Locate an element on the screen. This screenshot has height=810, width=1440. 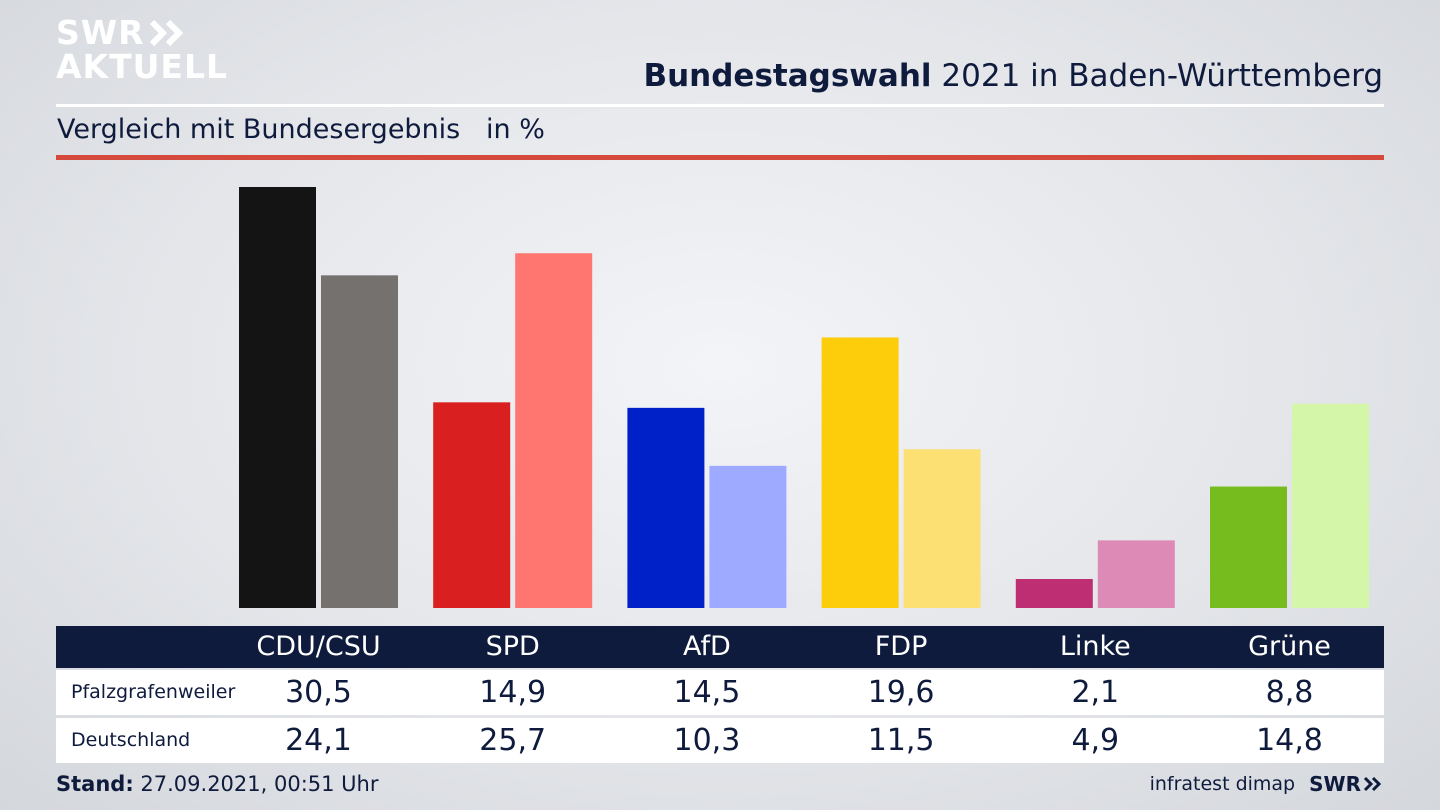
table-cell: 11,5 is located at coordinates (901, 740).